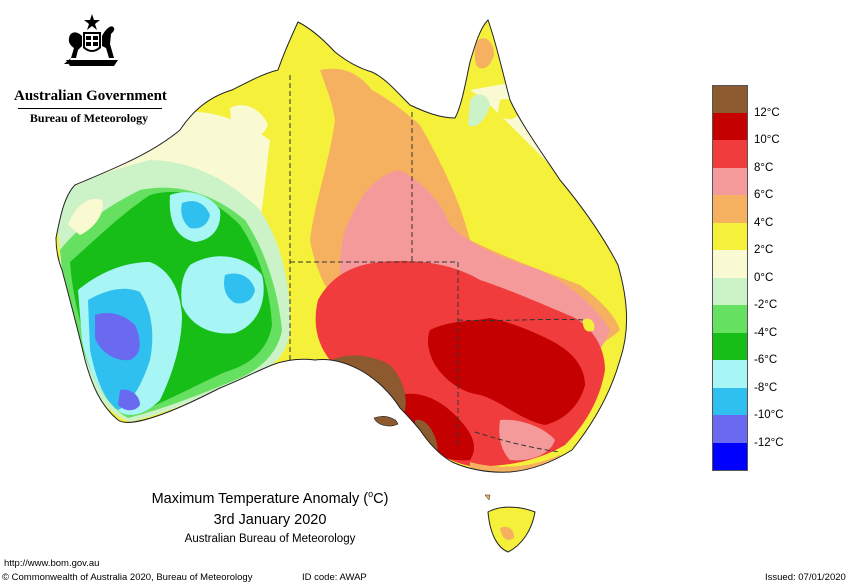 Image resolution: width=850 pixels, height=583 pixels. What do you see at coordinates (764, 222) in the screenshot?
I see `legend-label: 4°C` at bounding box center [764, 222].